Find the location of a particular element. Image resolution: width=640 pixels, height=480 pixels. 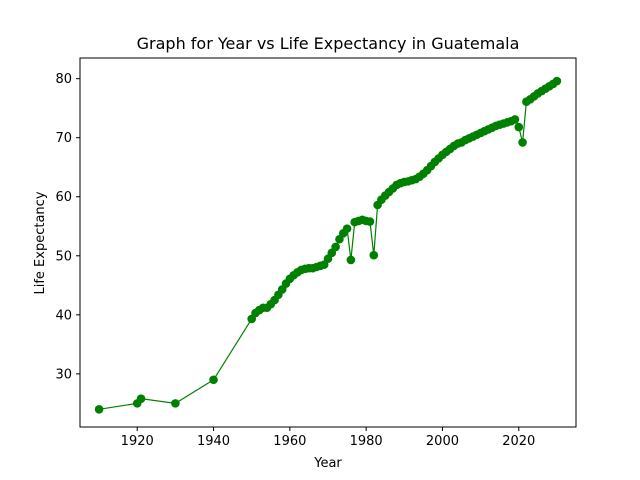

y-tick-label: 70 is located at coordinates (63, 138).